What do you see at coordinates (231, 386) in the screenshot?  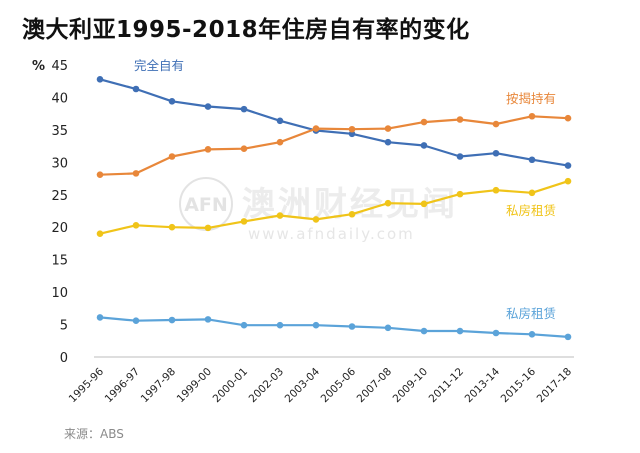 I see `x-tick-label: 2000-01` at bounding box center [231, 386].